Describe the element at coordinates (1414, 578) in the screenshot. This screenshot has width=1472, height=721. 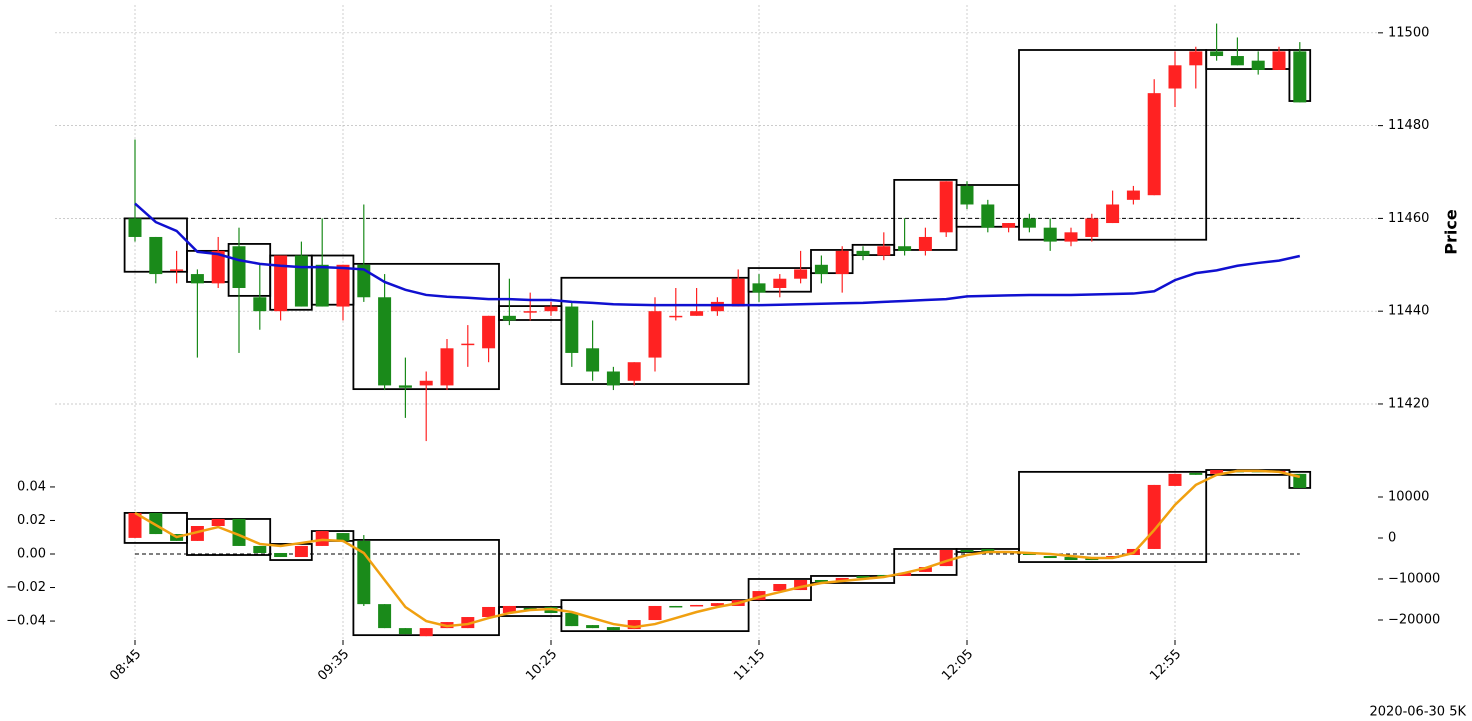
I see `y2-tick-label: −10000` at that location.